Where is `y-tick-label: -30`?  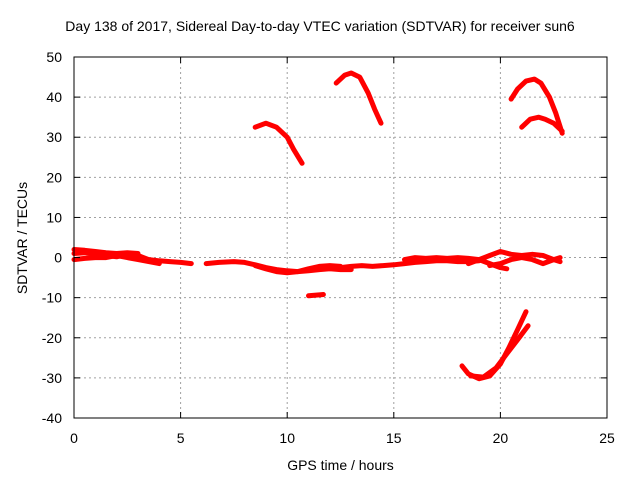
y-tick-label: -30 is located at coordinates (52, 378).